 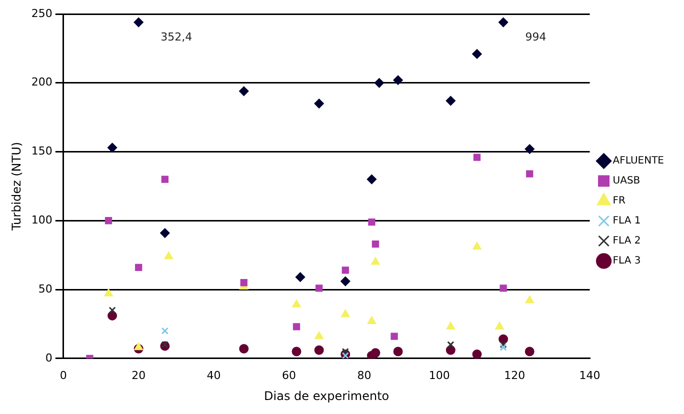 I want to click on x-tick-label: 0, so click(x=63, y=375).